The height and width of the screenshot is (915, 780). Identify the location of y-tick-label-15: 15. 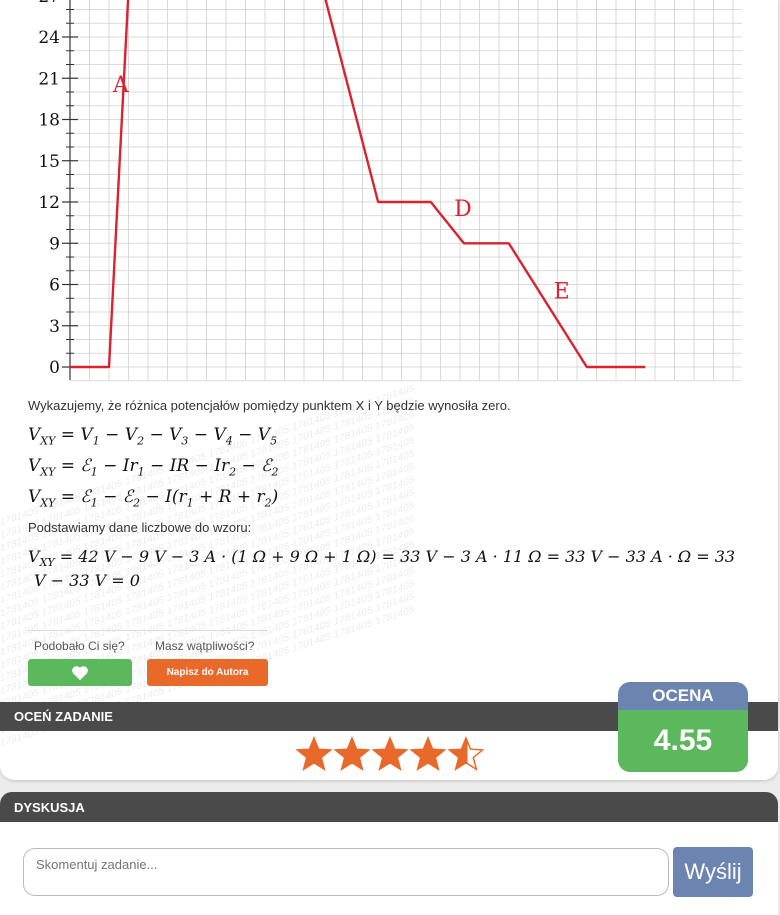
(49, 162).